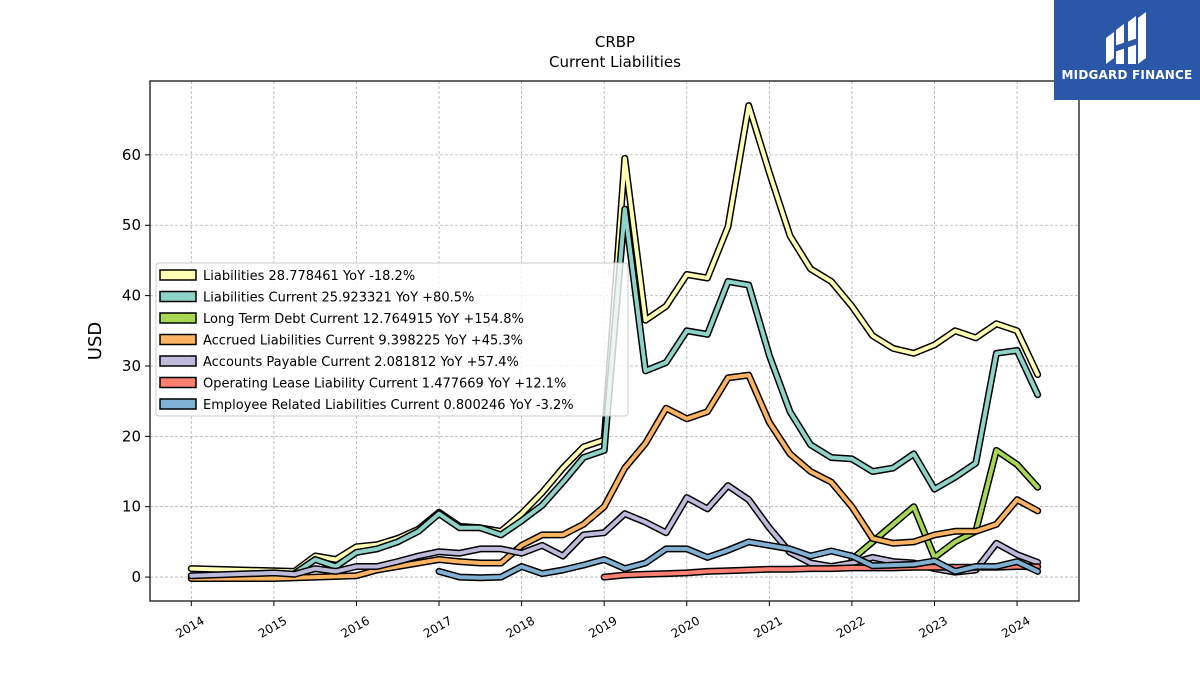 The height and width of the screenshot is (675, 1200). I want to click on y-tick-label: 60, so click(131, 155).